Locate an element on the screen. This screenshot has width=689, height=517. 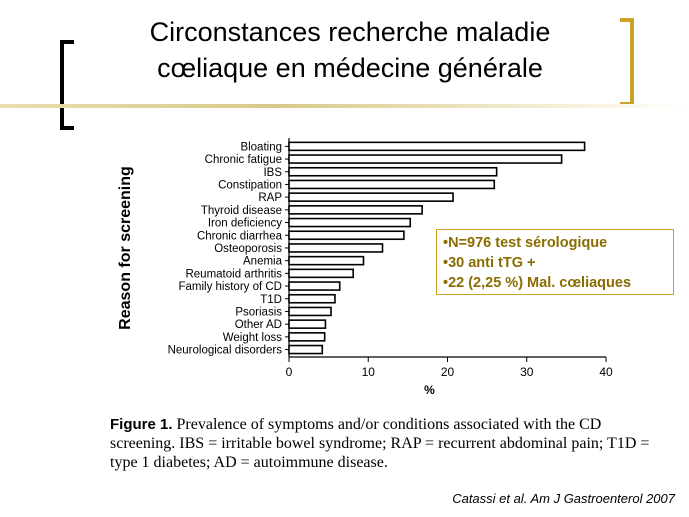
x-tick-label-1: 10 is located at coordinates (369, 372).